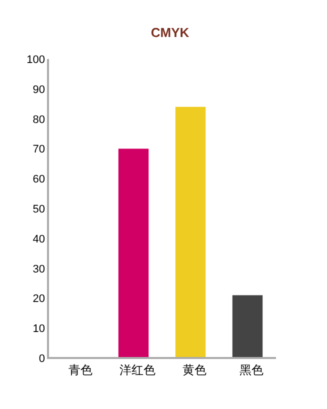 The image size is (327, 409). Describe the element at coordinates (194, 370) in the screenshot. I see `x-tick-label: 黄色` at that location.